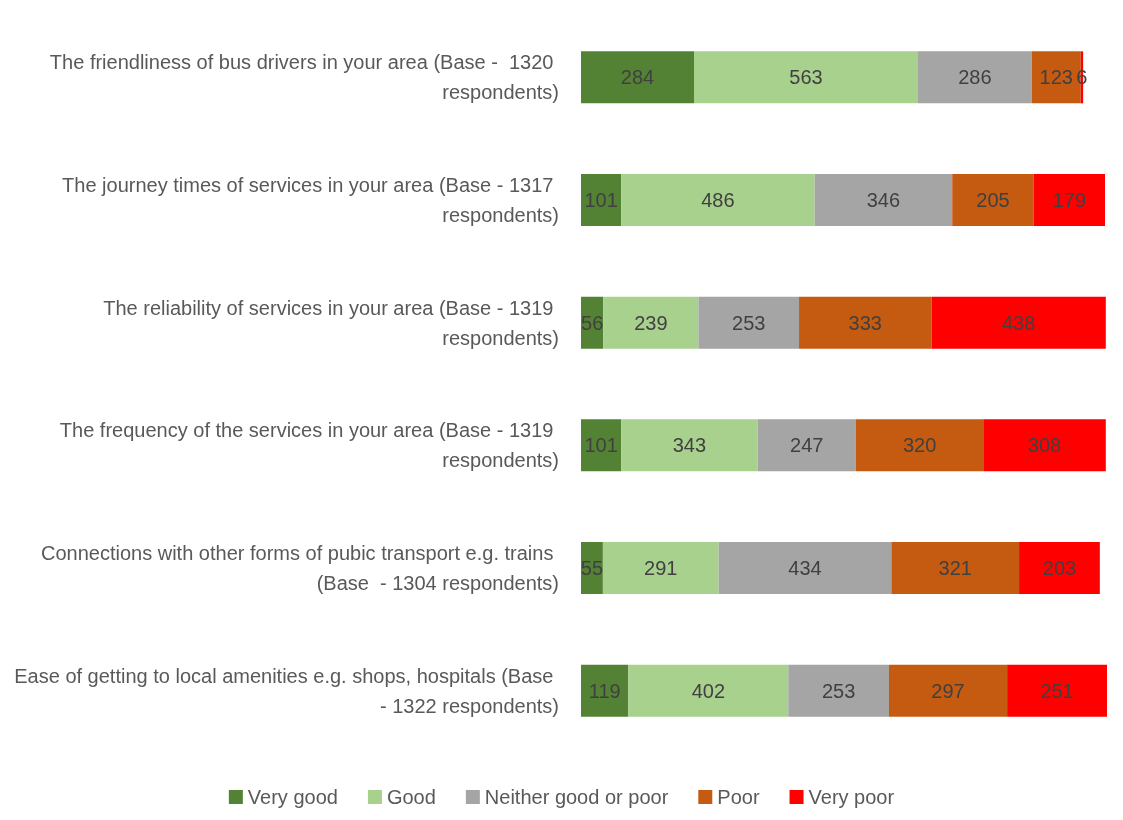 The height and width of the screenshot is (820, 1123). I want to click on y-tick-label: The friendliness of bus drivers in your area (Base - 1320 respondents), so click(304, 77).